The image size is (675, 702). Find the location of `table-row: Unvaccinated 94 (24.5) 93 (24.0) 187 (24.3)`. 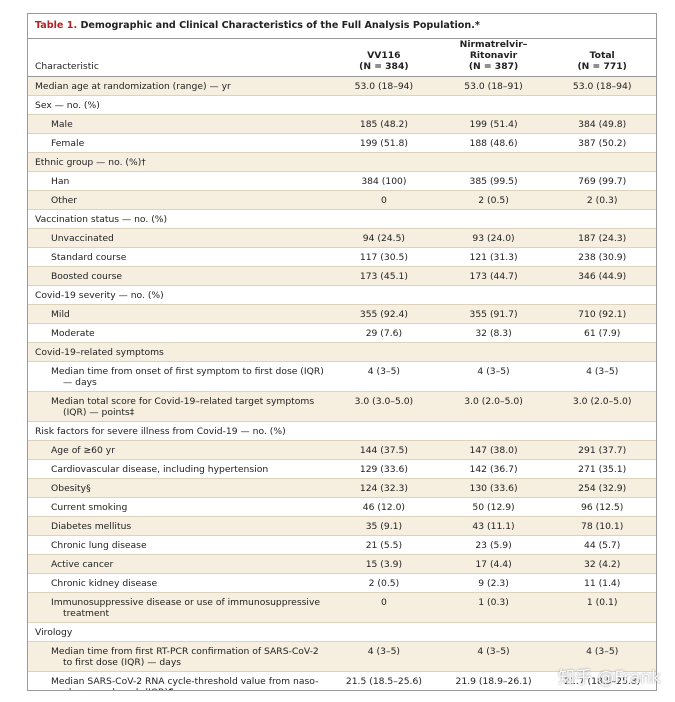

table-row: Unvaccinated 94 (24.5) 93 (24.0) 187 (24.3) is located at coordinates (342, 238).